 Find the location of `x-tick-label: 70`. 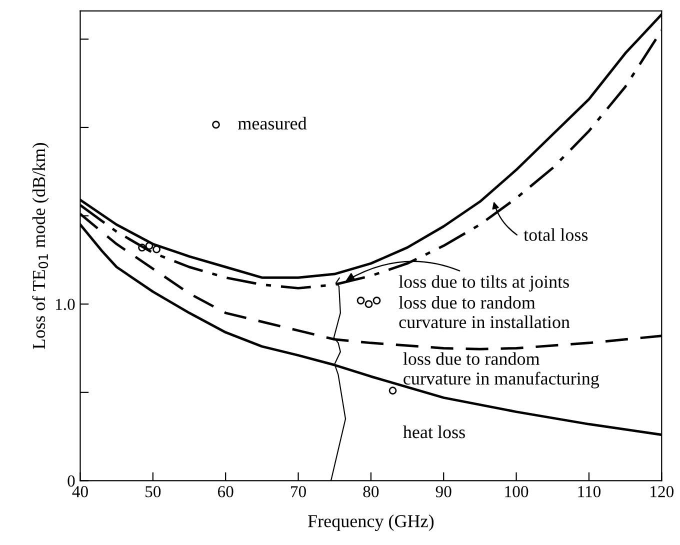

x-tick-label: 70 is located at coordinates (298, 492).